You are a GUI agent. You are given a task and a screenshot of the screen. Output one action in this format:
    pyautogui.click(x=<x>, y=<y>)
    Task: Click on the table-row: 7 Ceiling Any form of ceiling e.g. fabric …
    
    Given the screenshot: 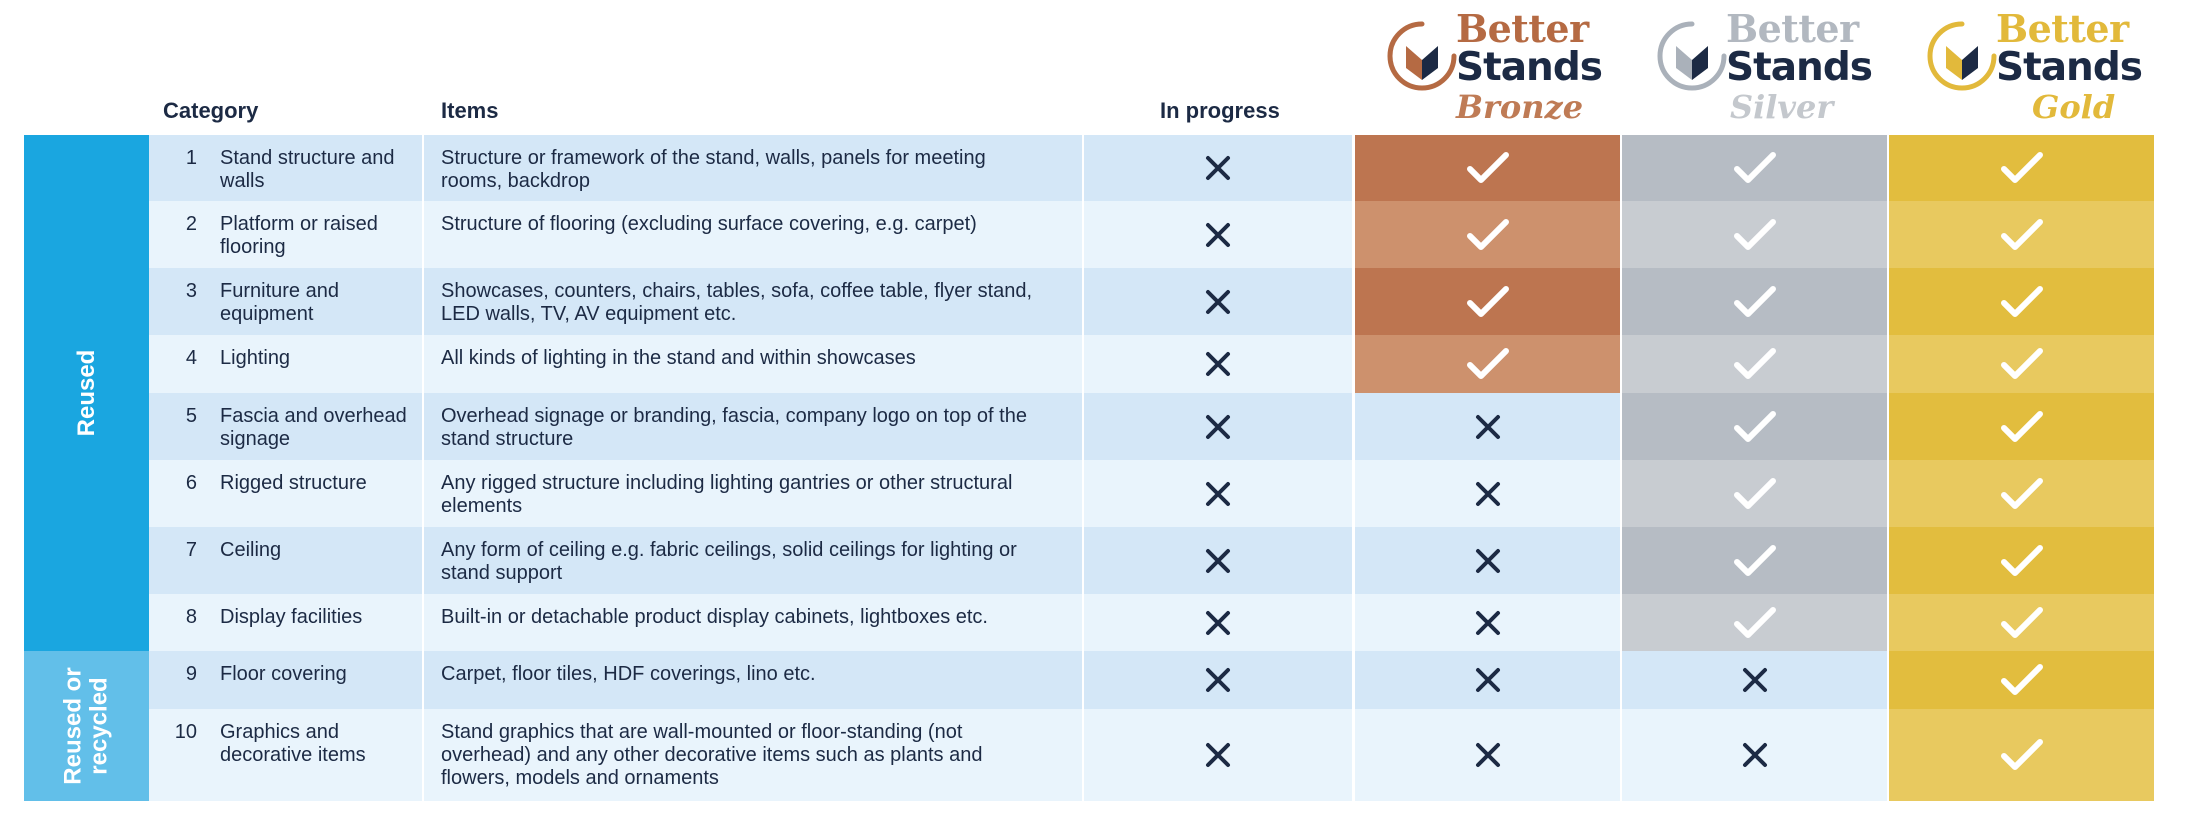 What is the action you would take?
    pyautogui.click(x=1152, y=560)
    